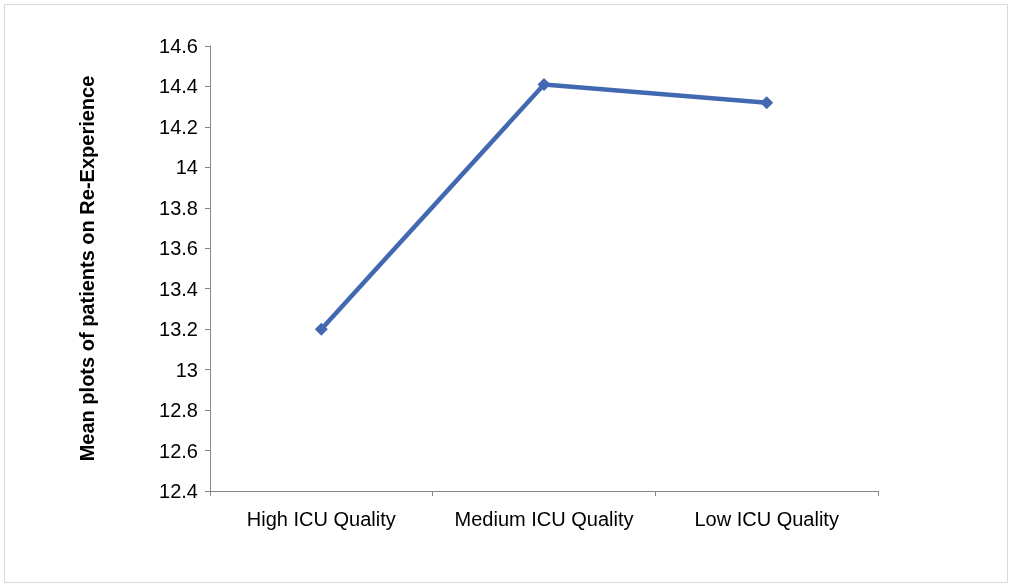 This screenshot has width=1012, height=587. I want to click on y-tick-label: 14.2, so click(178, 126).